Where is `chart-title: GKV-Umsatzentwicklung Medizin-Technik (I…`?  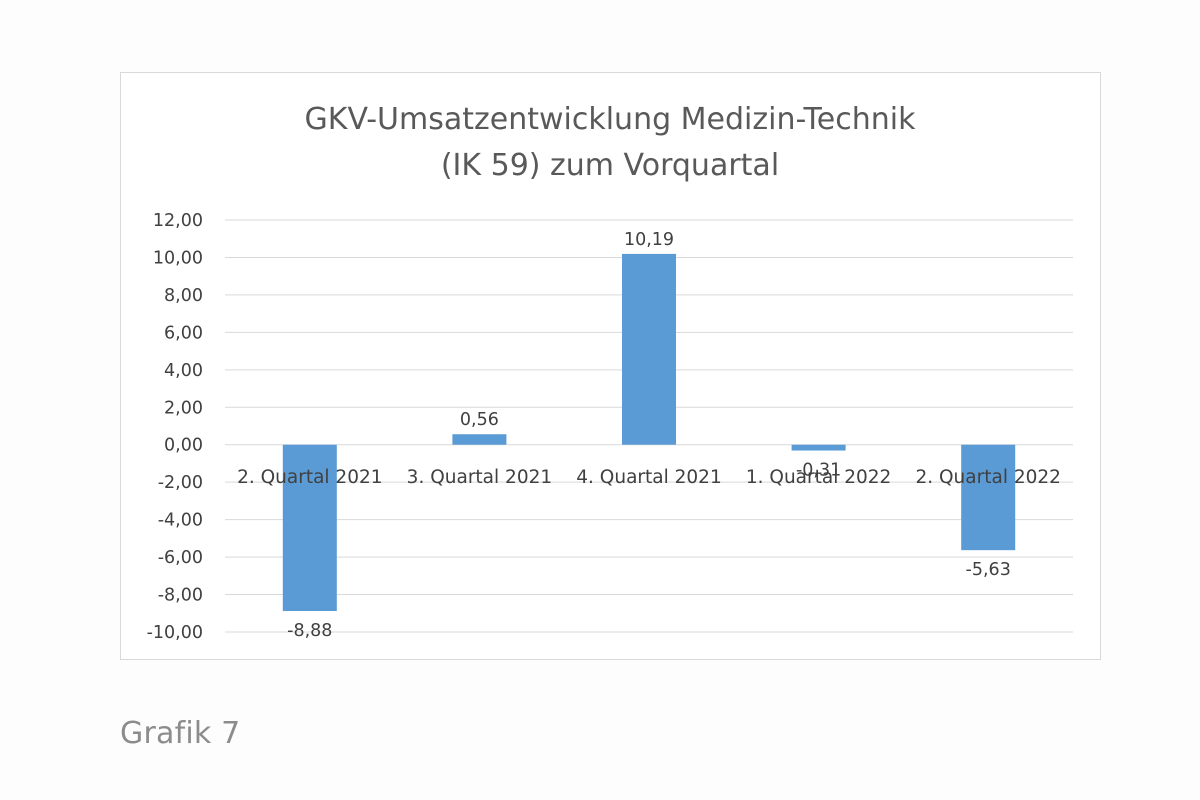
chart-title: GKV-Umsatzentwicklung Medizin-Technik (I… is located at coordinates (611, 142).